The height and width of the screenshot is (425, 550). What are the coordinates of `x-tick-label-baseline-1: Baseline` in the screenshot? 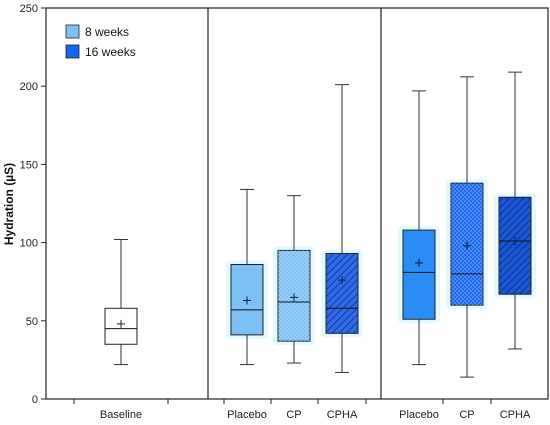 It's located at (121, 415).